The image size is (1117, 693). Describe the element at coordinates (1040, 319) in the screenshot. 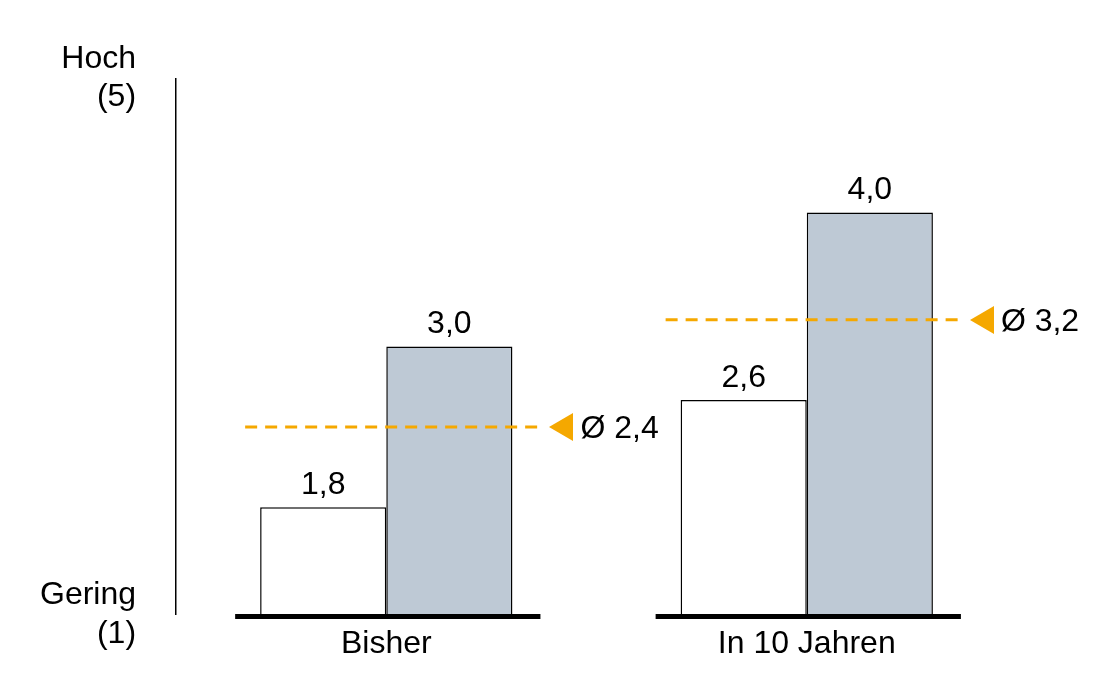

I see `ref-line-label: Ø 3,2` at that location.